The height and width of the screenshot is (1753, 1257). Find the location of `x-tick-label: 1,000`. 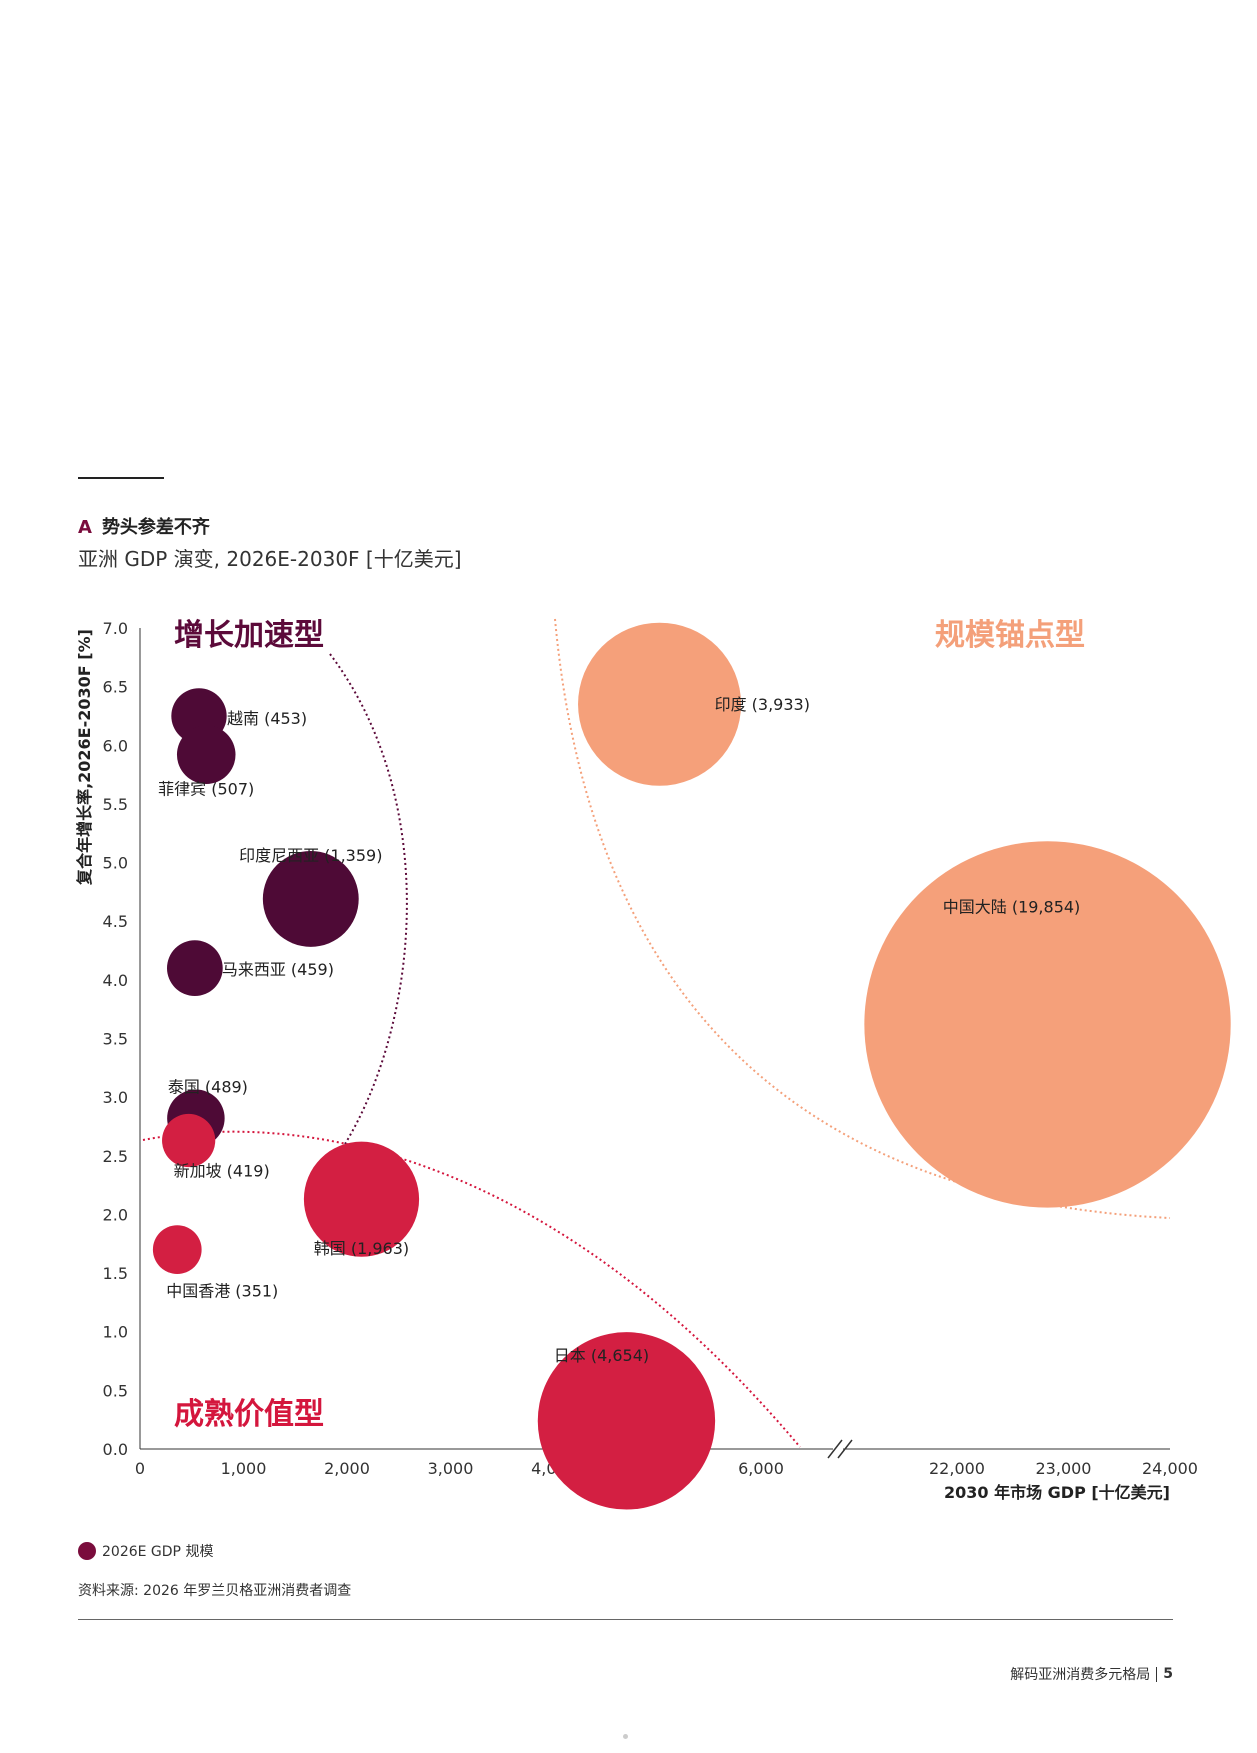

x-tick-label: 1,000 is located at coordinates (244, 1468).